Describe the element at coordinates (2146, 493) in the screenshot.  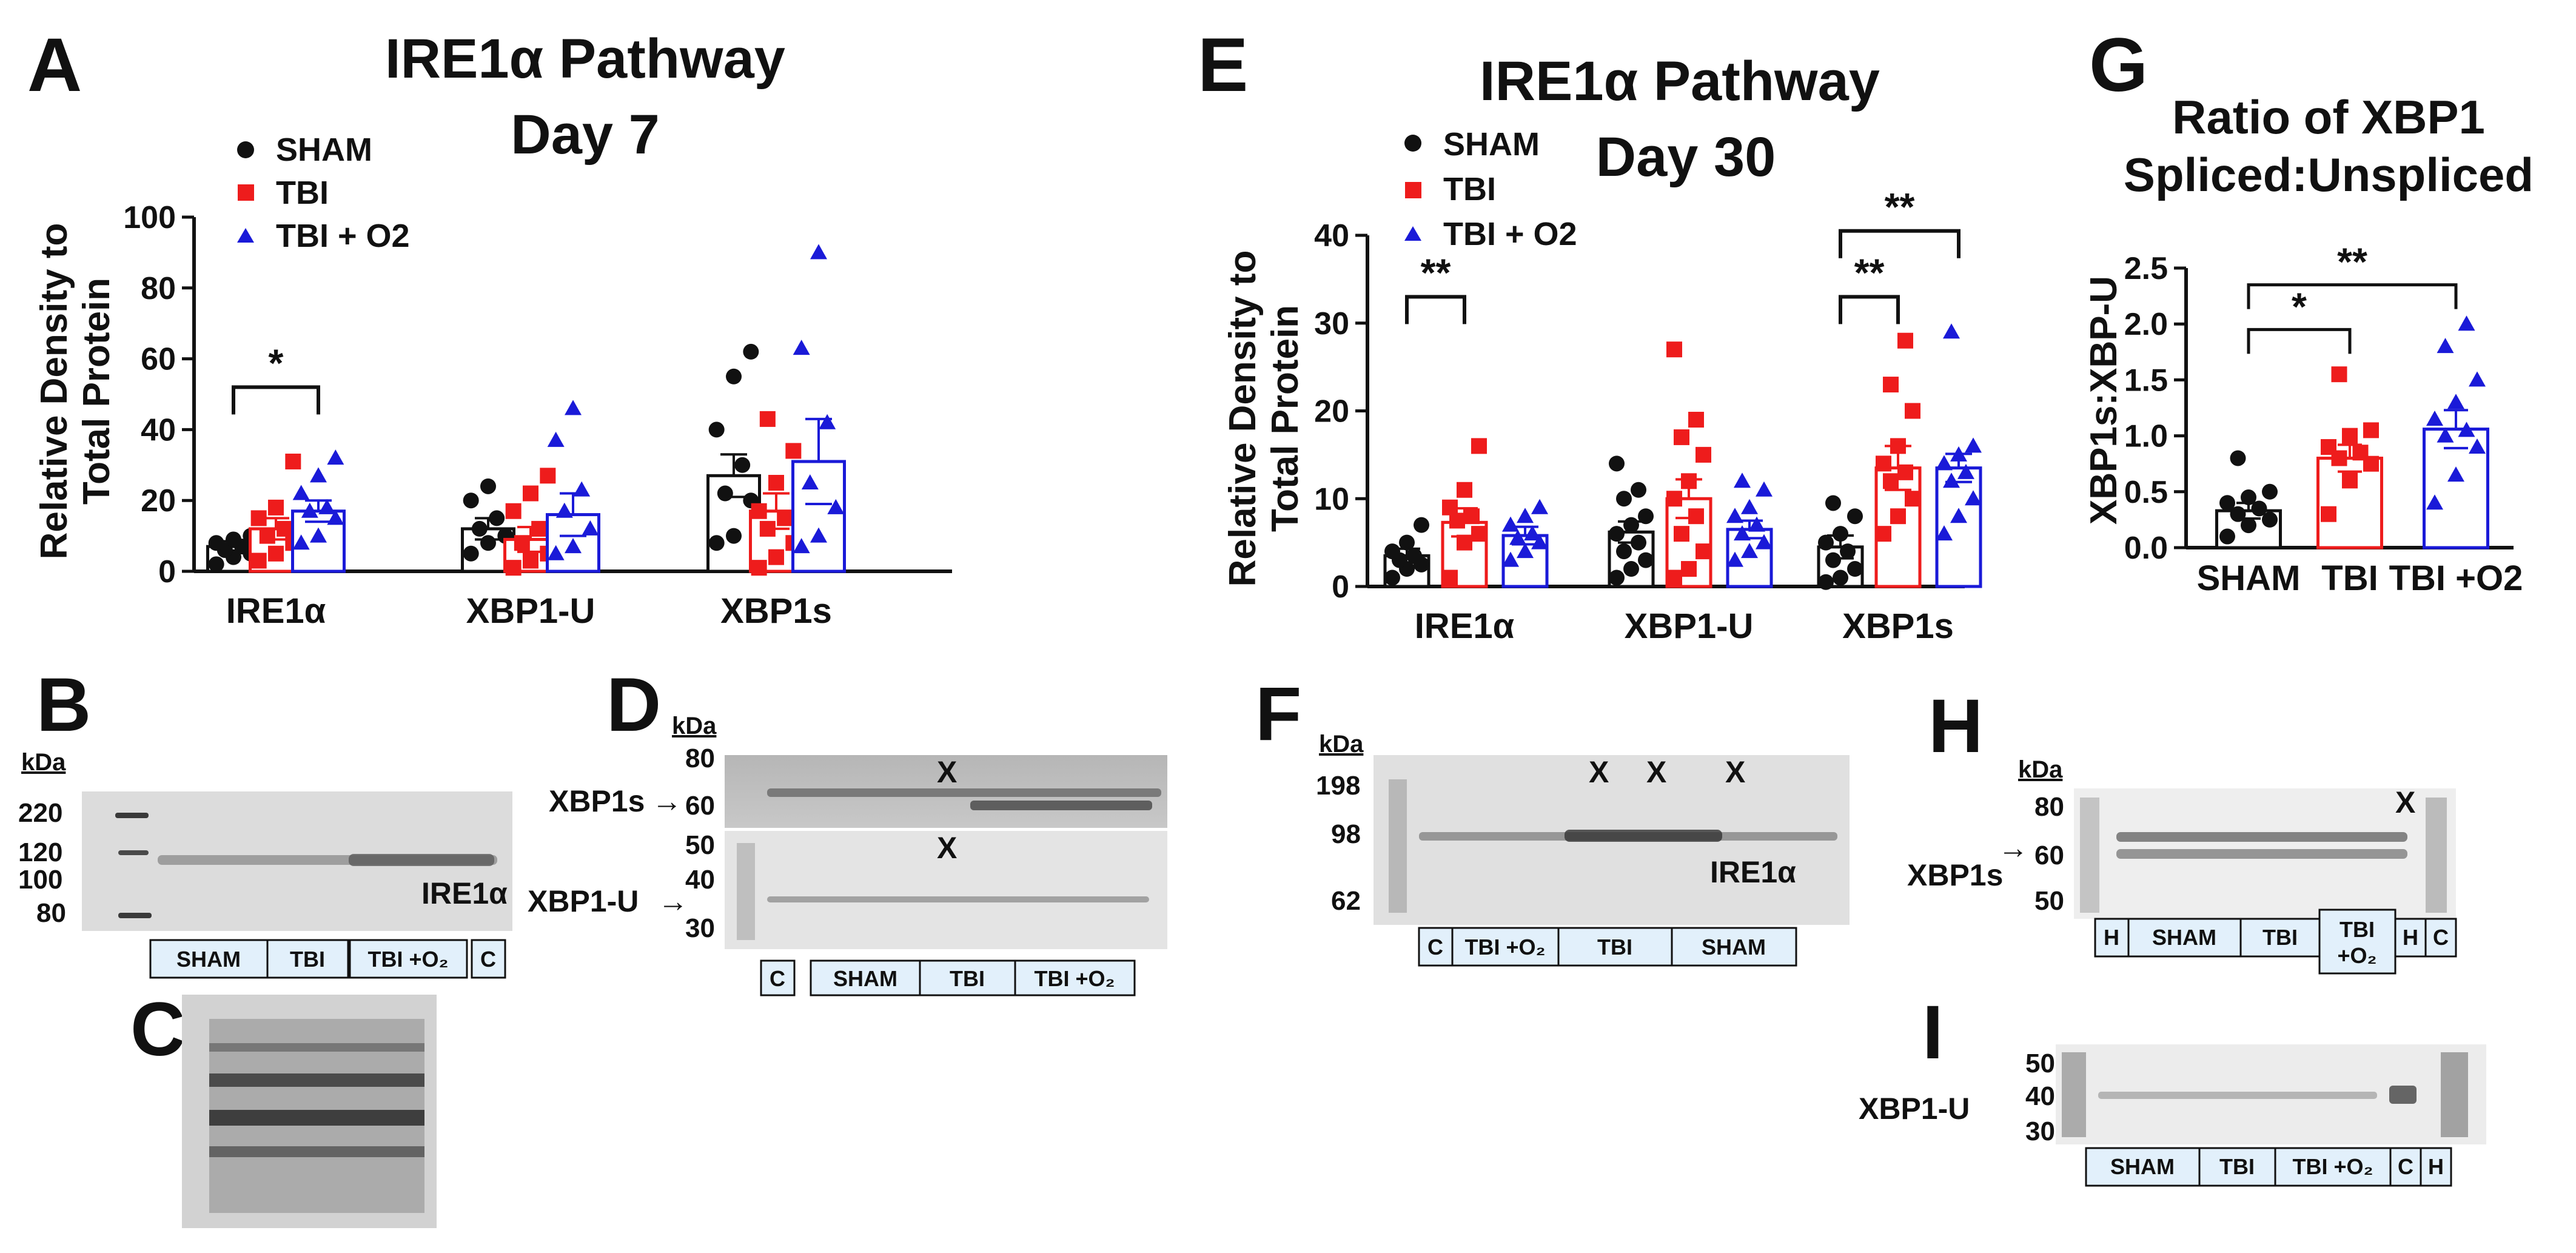
I see `chart-g-y-tick-label: 0.5` at that location.